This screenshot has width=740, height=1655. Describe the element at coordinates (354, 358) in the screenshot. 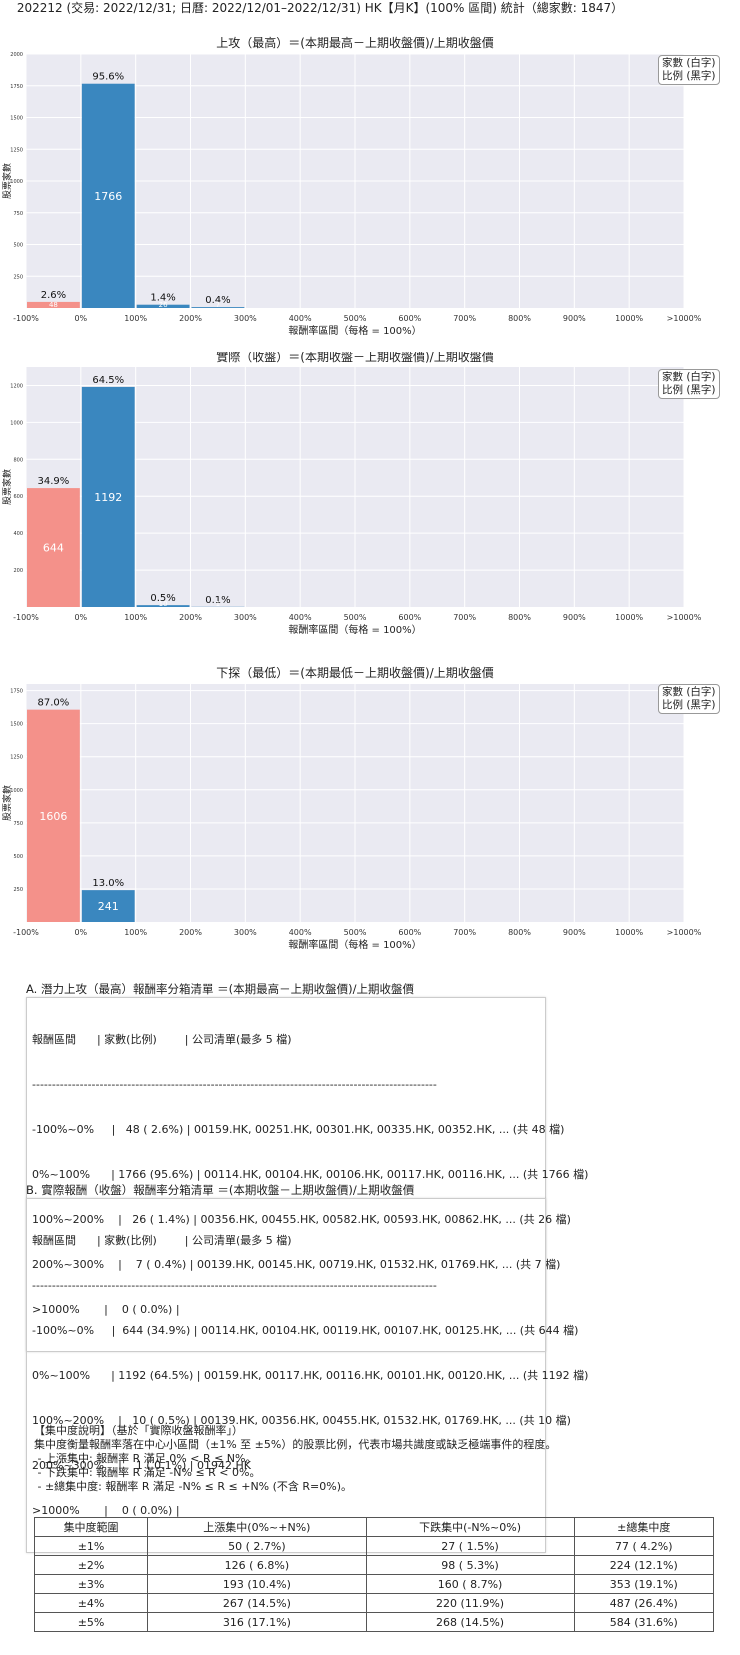

I see `chart-title: 實際（收盤）＝(本期收盤－上期收盤價)/上期收盤價` at that location.